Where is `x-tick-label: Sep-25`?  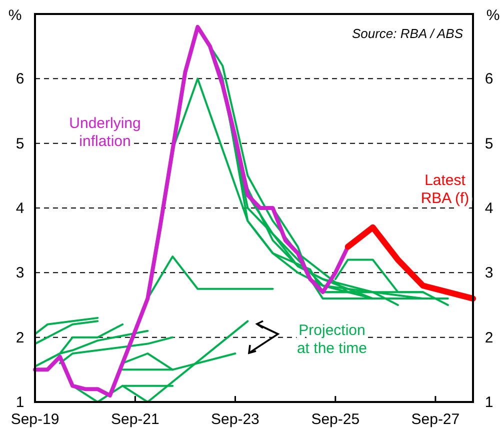
x-tick-label: Sep-25 is located at coordinates (335, 419).